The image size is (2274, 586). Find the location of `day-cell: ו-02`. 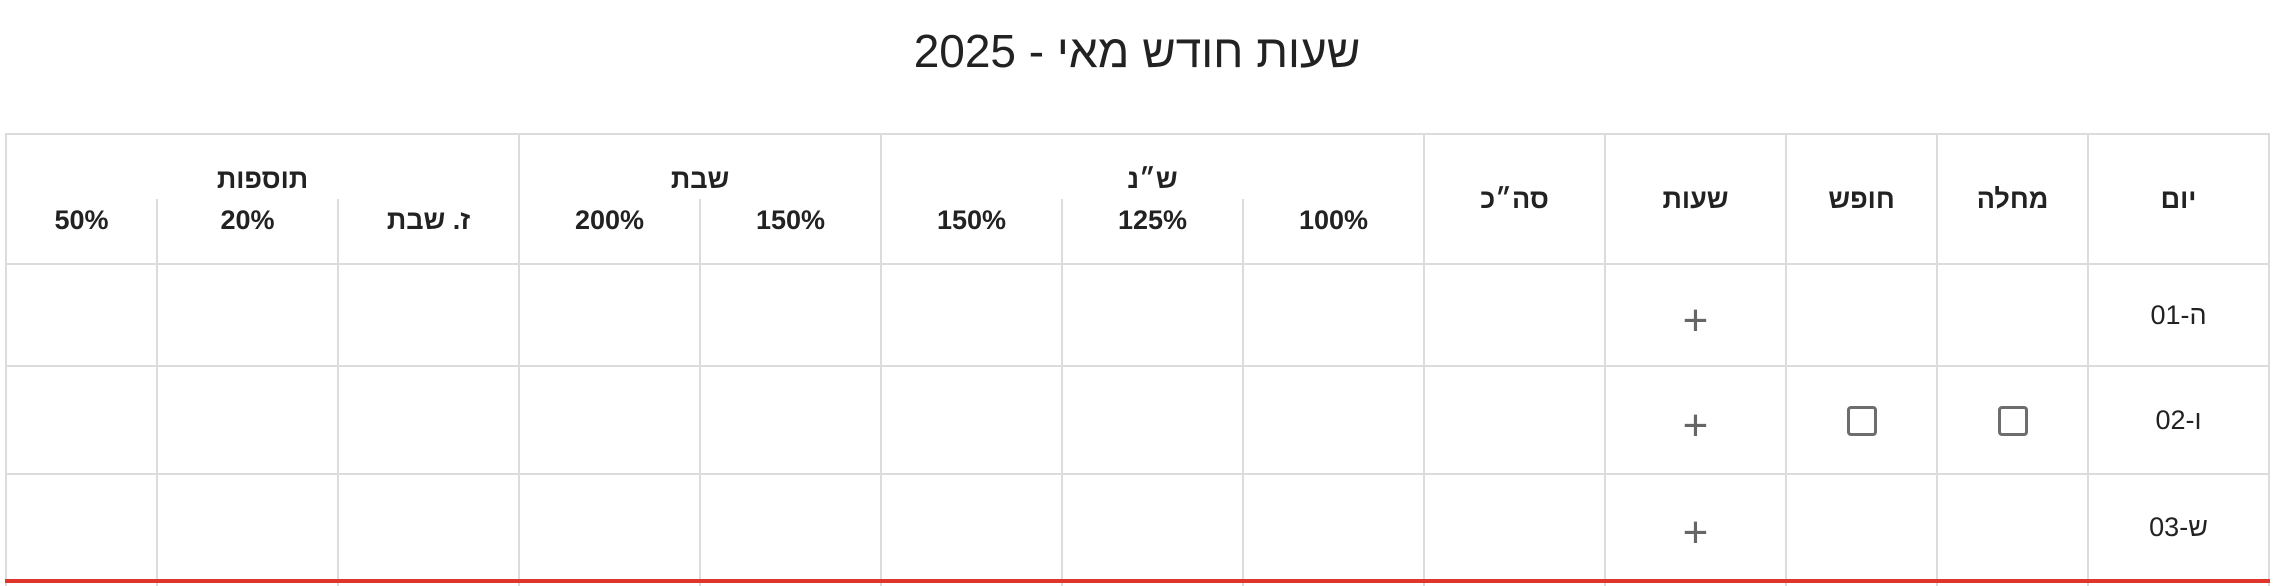

day-cell: ו-02 is located at coordinates (2179, 420).